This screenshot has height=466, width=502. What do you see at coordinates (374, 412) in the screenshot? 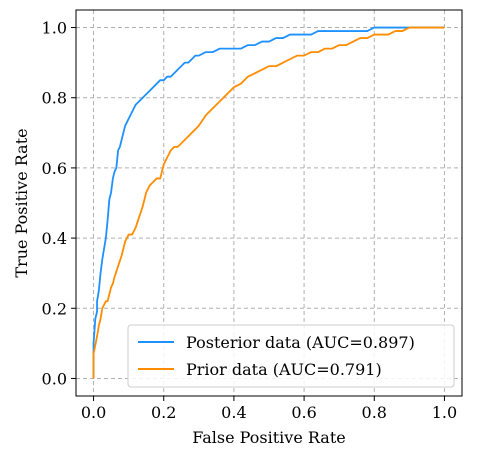
I see `x-tick-label: 0.8` at bounding box center [374, 412].